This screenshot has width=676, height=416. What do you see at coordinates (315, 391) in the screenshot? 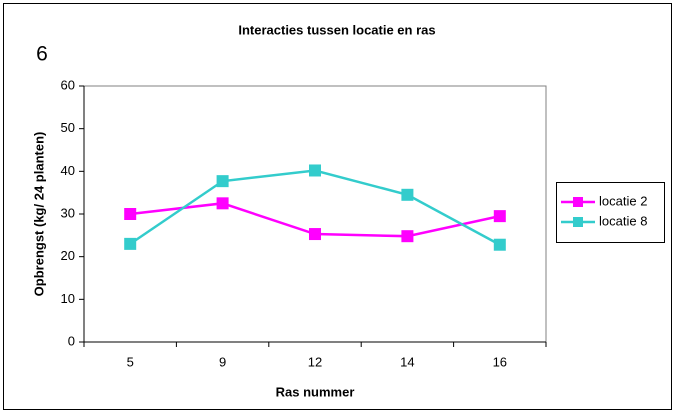
I see `x-axis-label: Ras nummer` at bounding box center [315, 391].